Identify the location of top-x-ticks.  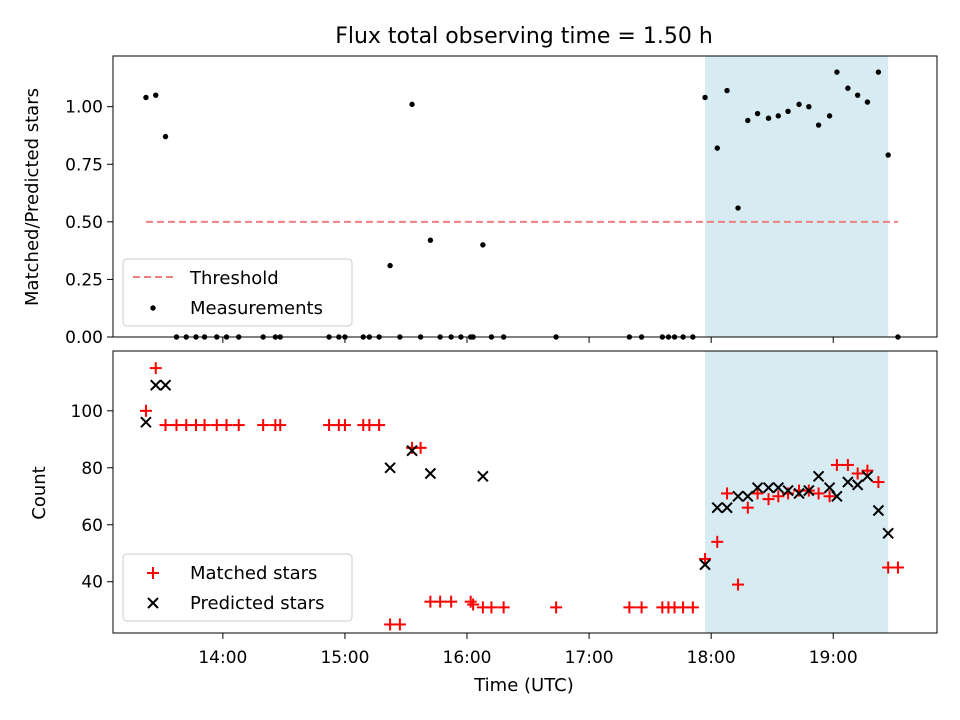
(528, 340).